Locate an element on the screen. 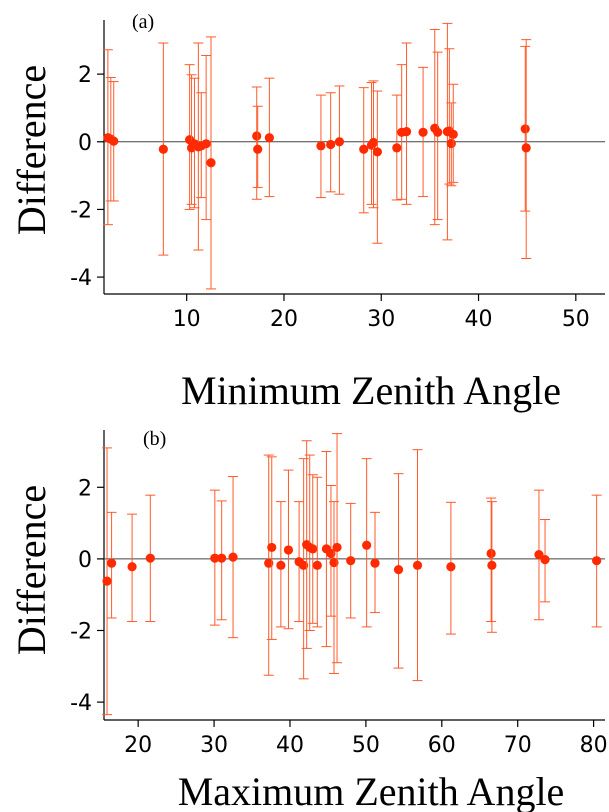 The image size is (609, 812). panel-b-x-tick-label: 80 is located at coordinates (594, 745).